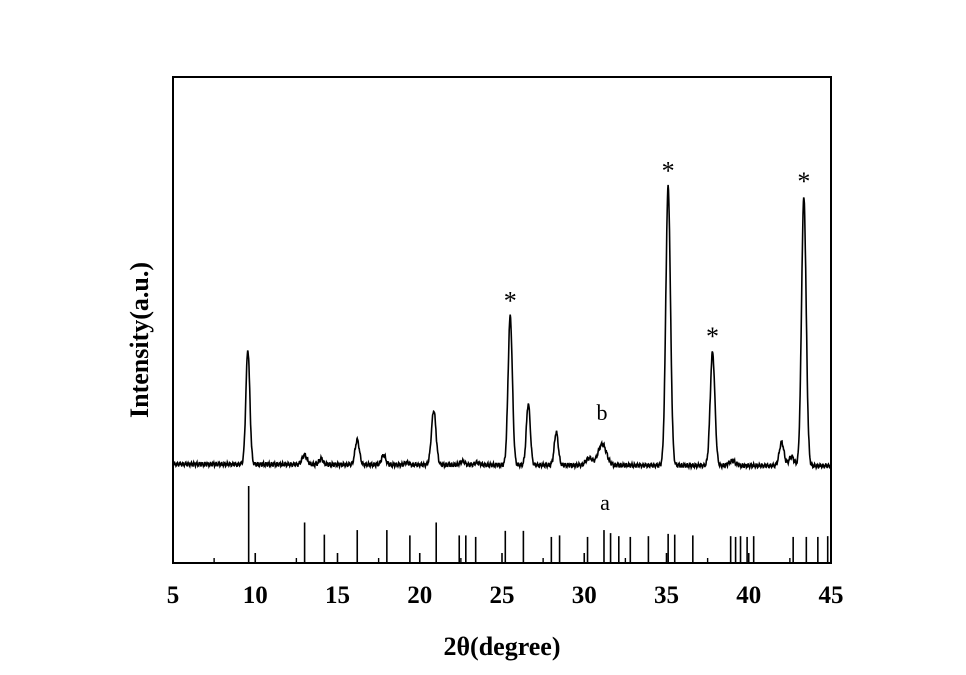  I want to click on peak-markers: * * * *, so click(657, 254).